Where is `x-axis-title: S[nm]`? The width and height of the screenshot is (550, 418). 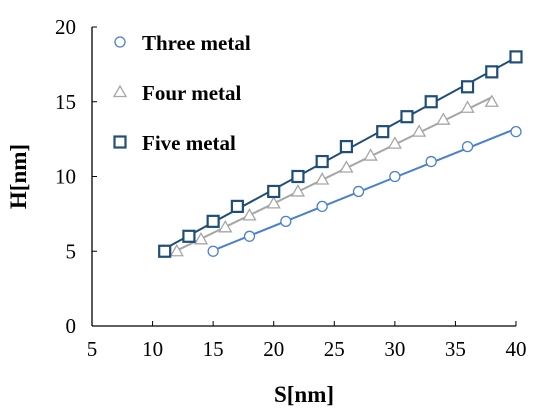 x-axis-title: S[nm] is located at coordinates (304, 394).